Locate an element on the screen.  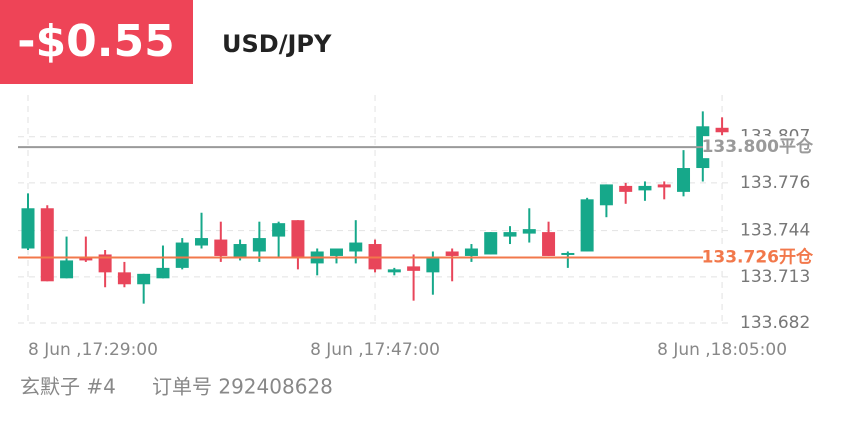
pnl-badge is located at coordinates (96, 42).